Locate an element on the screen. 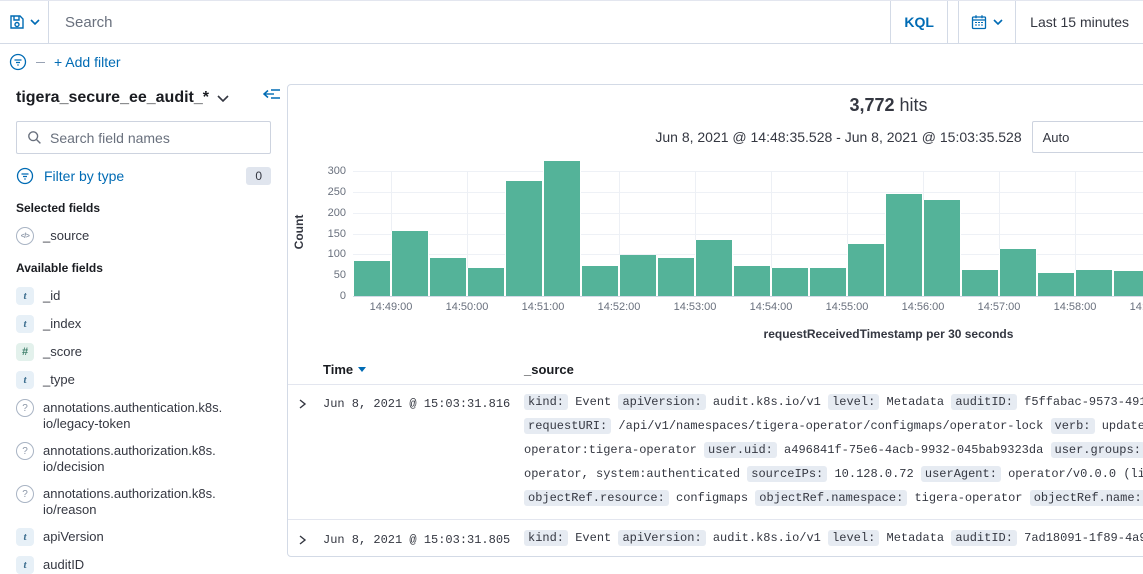  field-search-placeholder: Search field names is located at coordinates (110, 138).